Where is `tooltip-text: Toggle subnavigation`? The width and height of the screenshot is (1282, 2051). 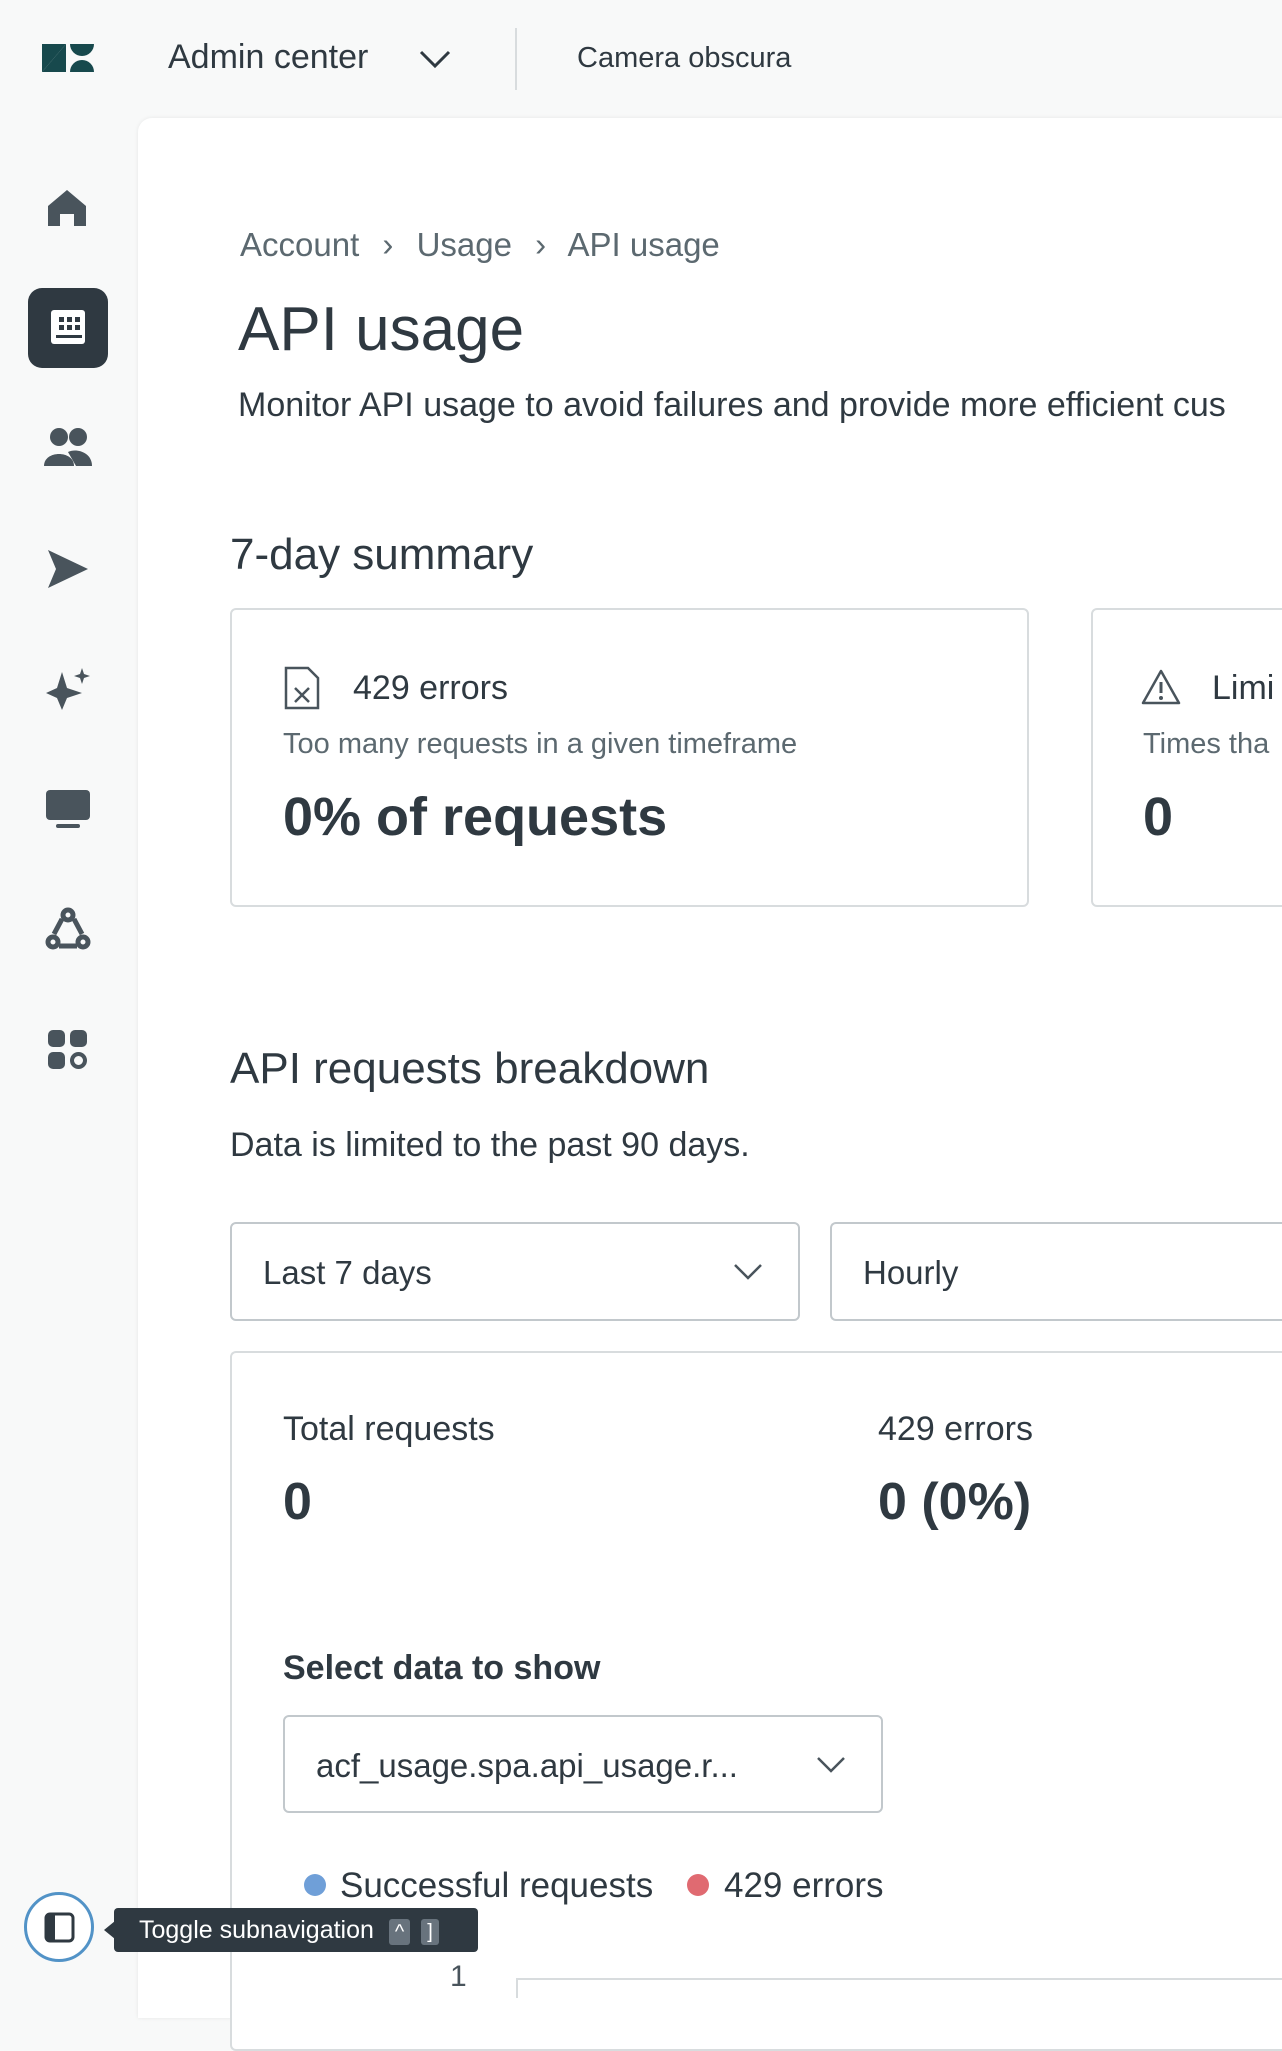 tooltip-text: Toggle subnavigation is located at coordinates (256, 1930).